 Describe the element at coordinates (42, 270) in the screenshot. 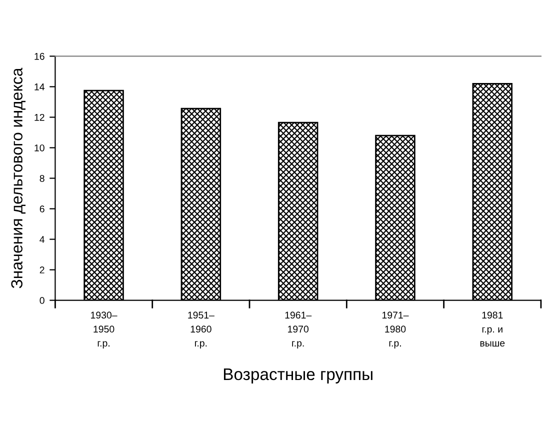

I see `y-tick-label: 2` at that location.